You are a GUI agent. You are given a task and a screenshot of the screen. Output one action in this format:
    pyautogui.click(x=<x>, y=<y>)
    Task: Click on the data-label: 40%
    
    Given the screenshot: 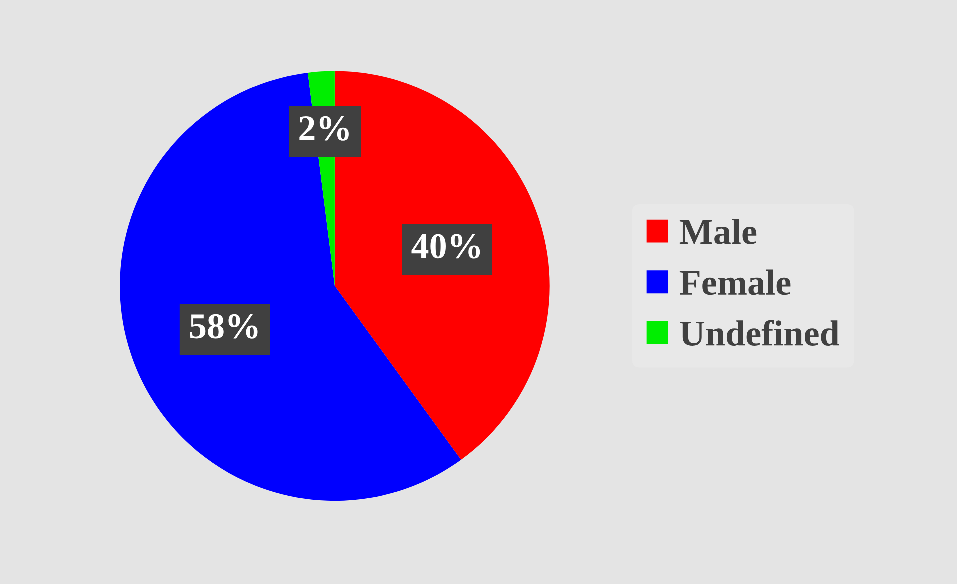 What is the action you would take?
    pyautogui.click(x=446, y=246)
    